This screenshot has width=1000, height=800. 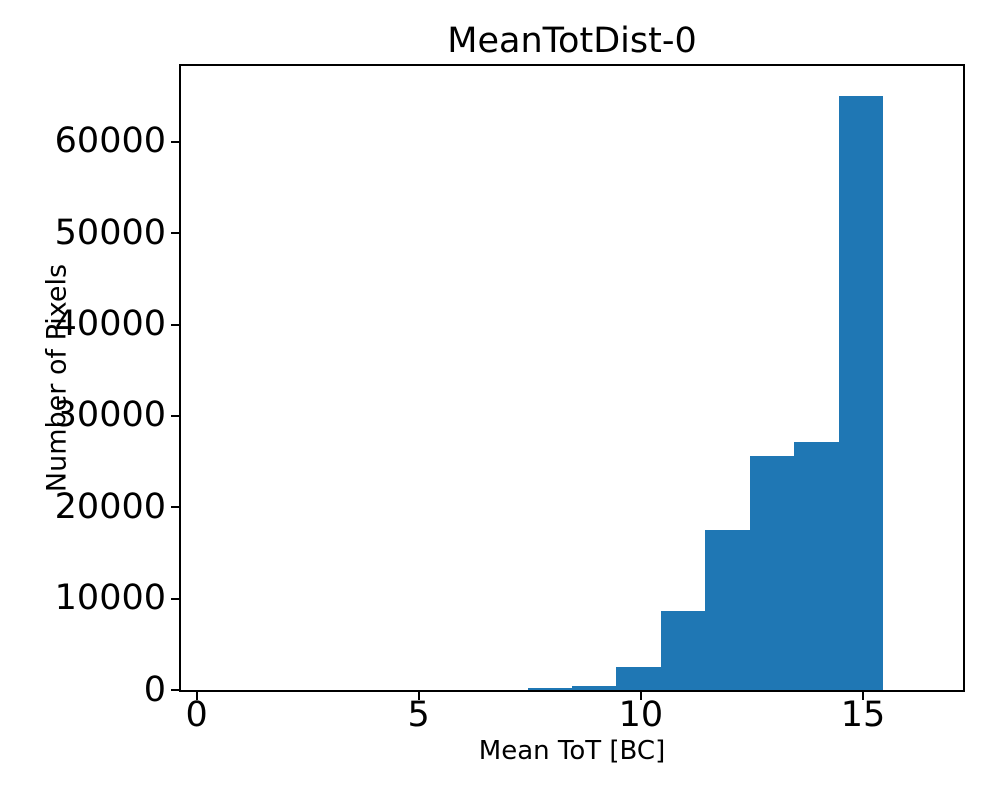 What do you see at coordinates (863, 715) in the screenshot?
I see `x-tick-label: 15` at bounding box center [863, 715].